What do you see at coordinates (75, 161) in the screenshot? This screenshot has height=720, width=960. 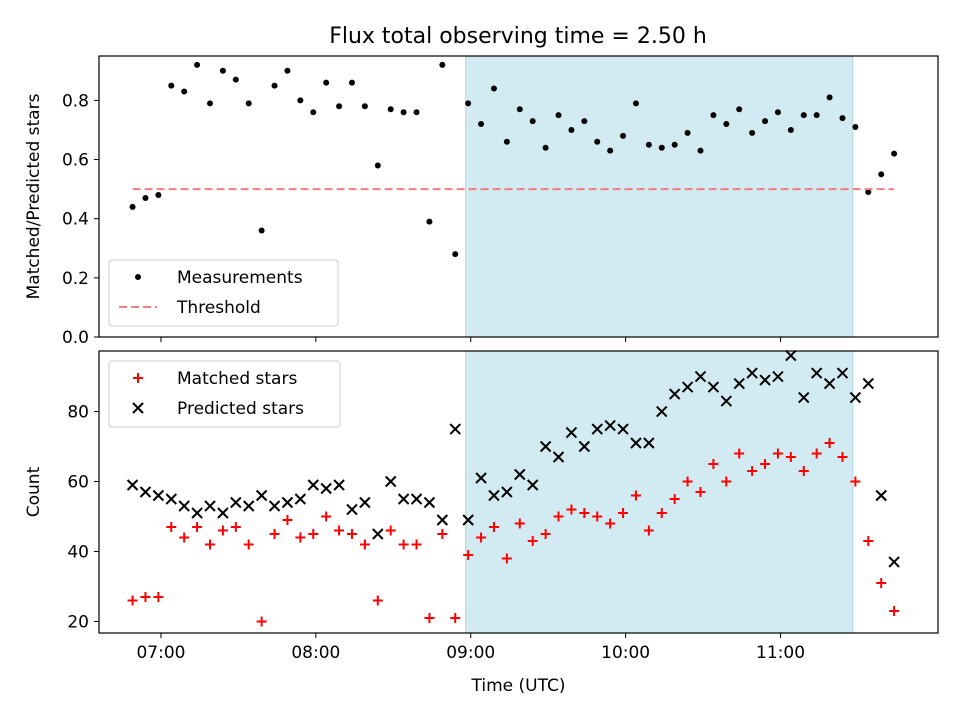 I see `y-tick-label: 0.6` at bounding box center [75, 161].